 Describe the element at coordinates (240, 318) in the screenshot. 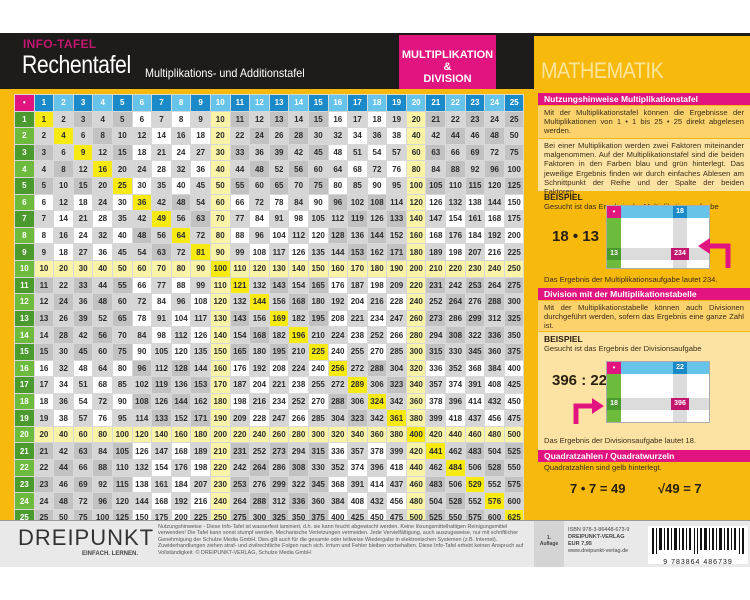

I see `table-cell: 143` at that location.